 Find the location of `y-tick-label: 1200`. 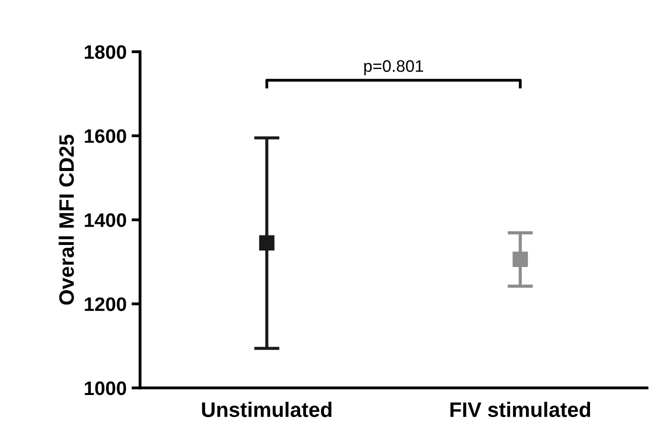

y-tick-label: 1200 is located at coordinates (105, 304).